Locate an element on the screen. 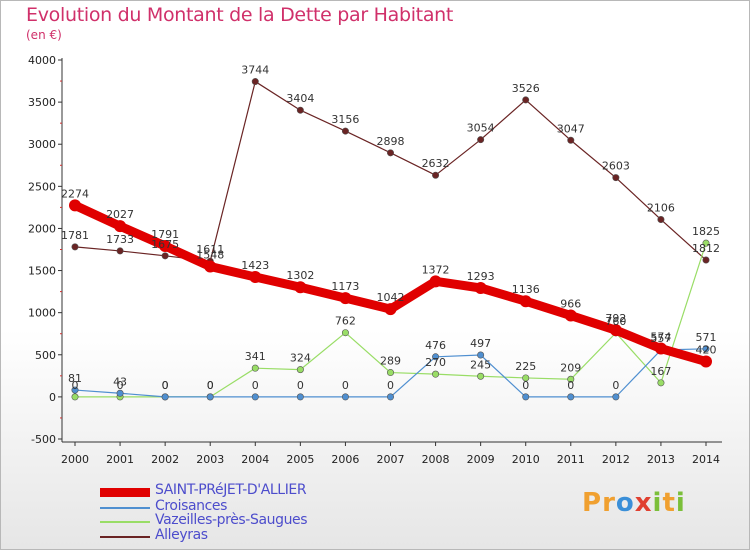 This screenshot has height=550, width=750. y-tick-label: 1000 is located at coordinates (42, 313).